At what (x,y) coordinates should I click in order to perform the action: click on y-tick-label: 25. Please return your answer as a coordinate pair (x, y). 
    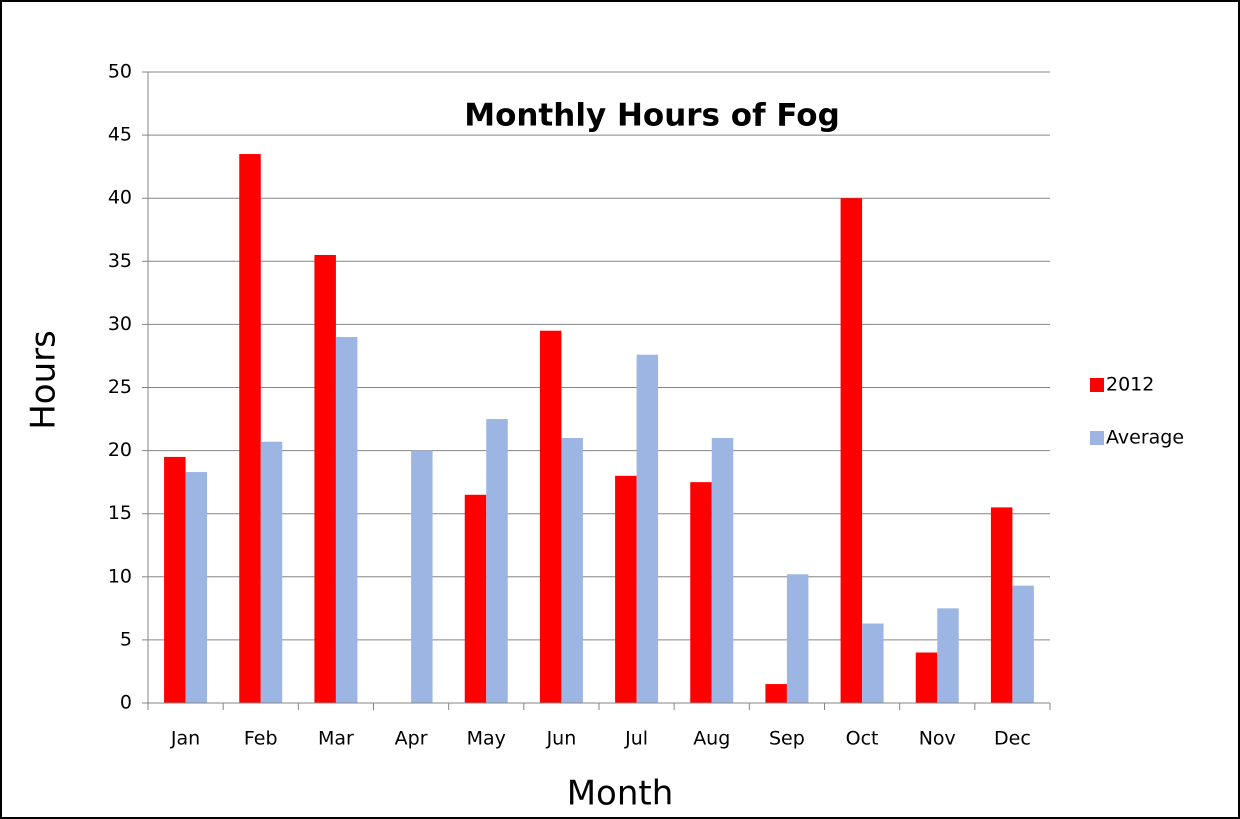
    Looking at the image, I should click on (120, 387).